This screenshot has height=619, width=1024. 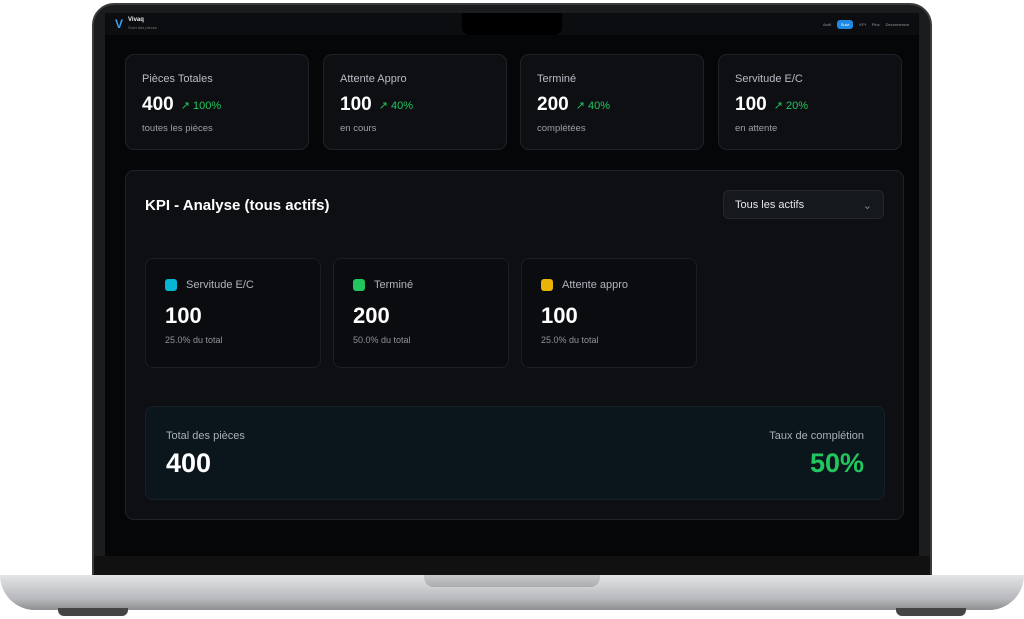 I want to click on stat-label: Servitude E/C, so click(x=769, y=79).